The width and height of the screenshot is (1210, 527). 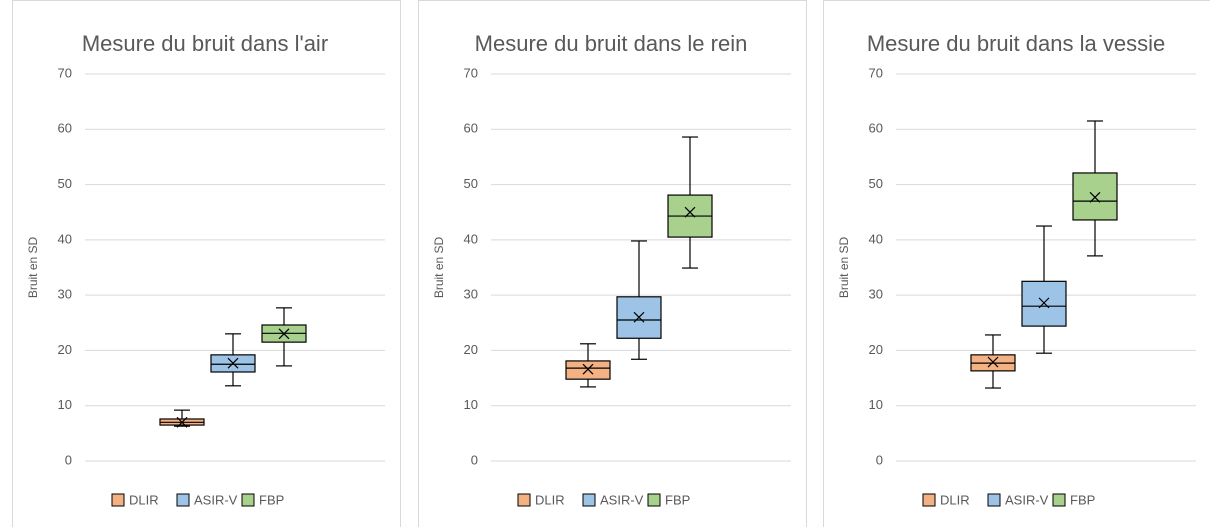 What do you see at coordinates (611, 43) in the screenshot?
I see `chart-title: Mesure du bruit dans le rein` at bounding box center [611, 43].